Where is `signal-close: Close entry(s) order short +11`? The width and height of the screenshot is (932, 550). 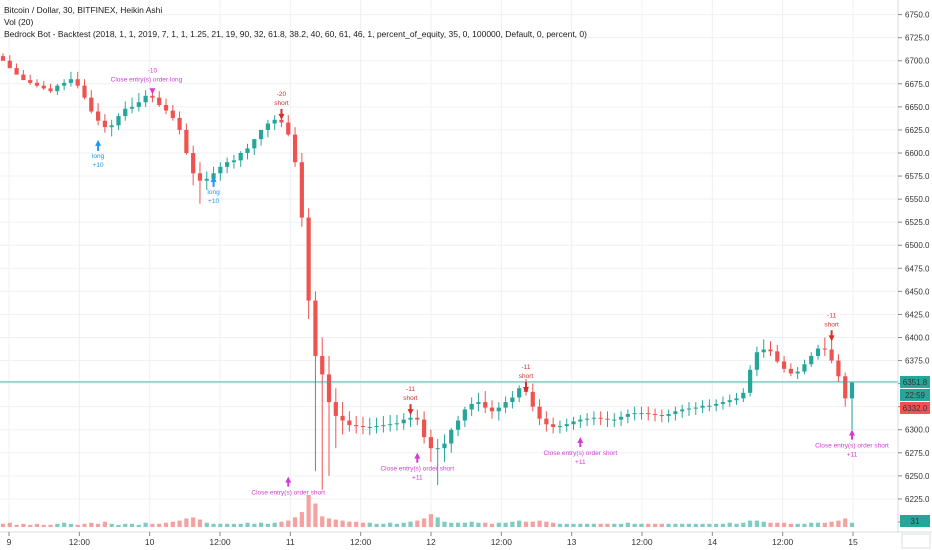 signal-close: Close entry(s) order short +11 is located at coordinates (417, 467).